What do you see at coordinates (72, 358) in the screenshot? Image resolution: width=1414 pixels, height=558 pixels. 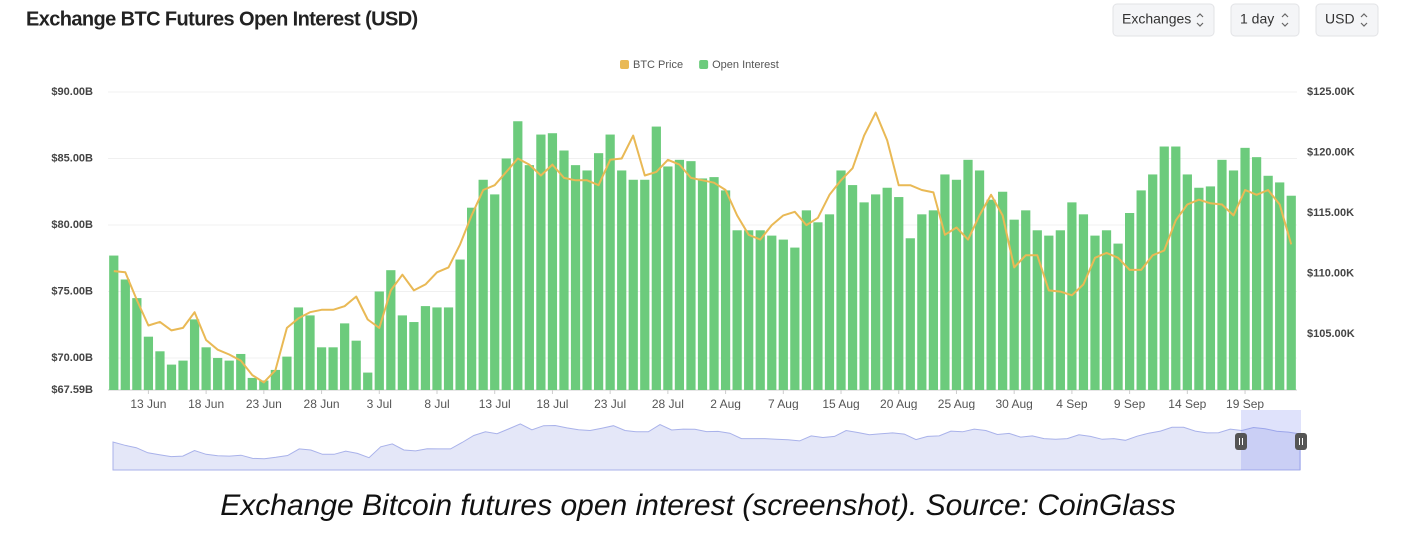 I see `y-tick-label: $70.00B` at bounding box center [72, 358].